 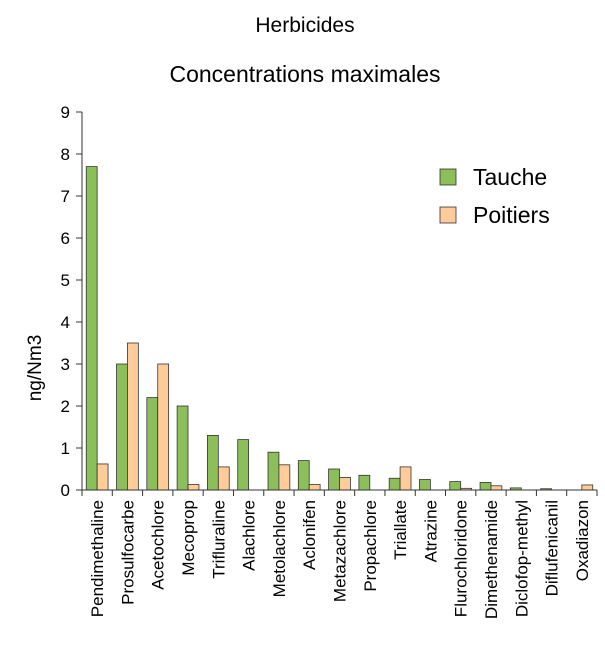 What do you see at coordinates (127, 552) in the screenshot?
I see `x-tick-label: Prosulfocarbe` at bounding box center [127, 552].